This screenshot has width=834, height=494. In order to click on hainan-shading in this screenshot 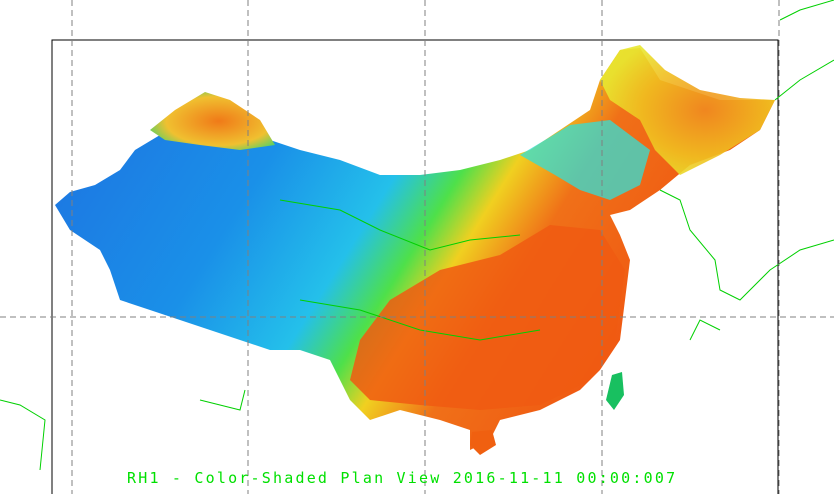, I will do `click(483, 442)`.